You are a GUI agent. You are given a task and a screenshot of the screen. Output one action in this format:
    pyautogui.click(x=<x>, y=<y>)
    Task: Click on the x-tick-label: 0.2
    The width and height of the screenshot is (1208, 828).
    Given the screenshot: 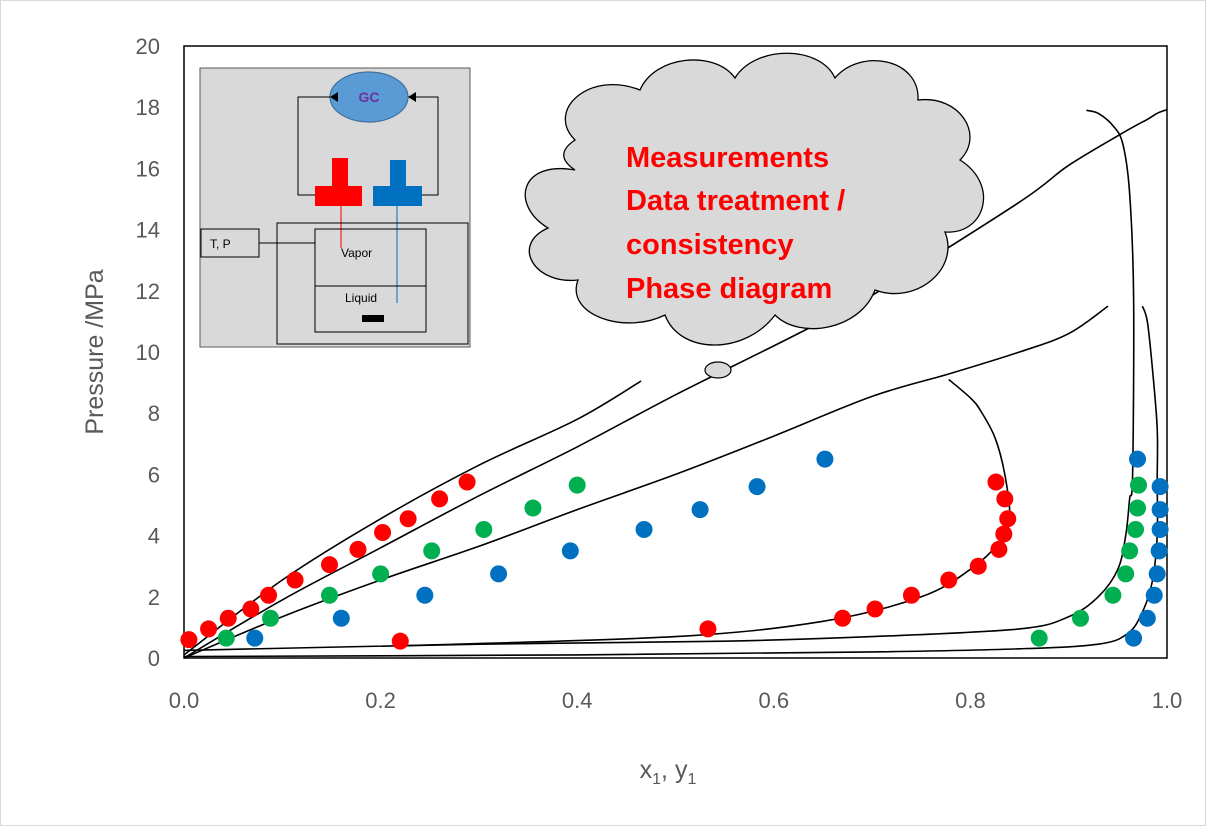 What is the action you would take?
    pyautogui.click(x=380, y=700)
    